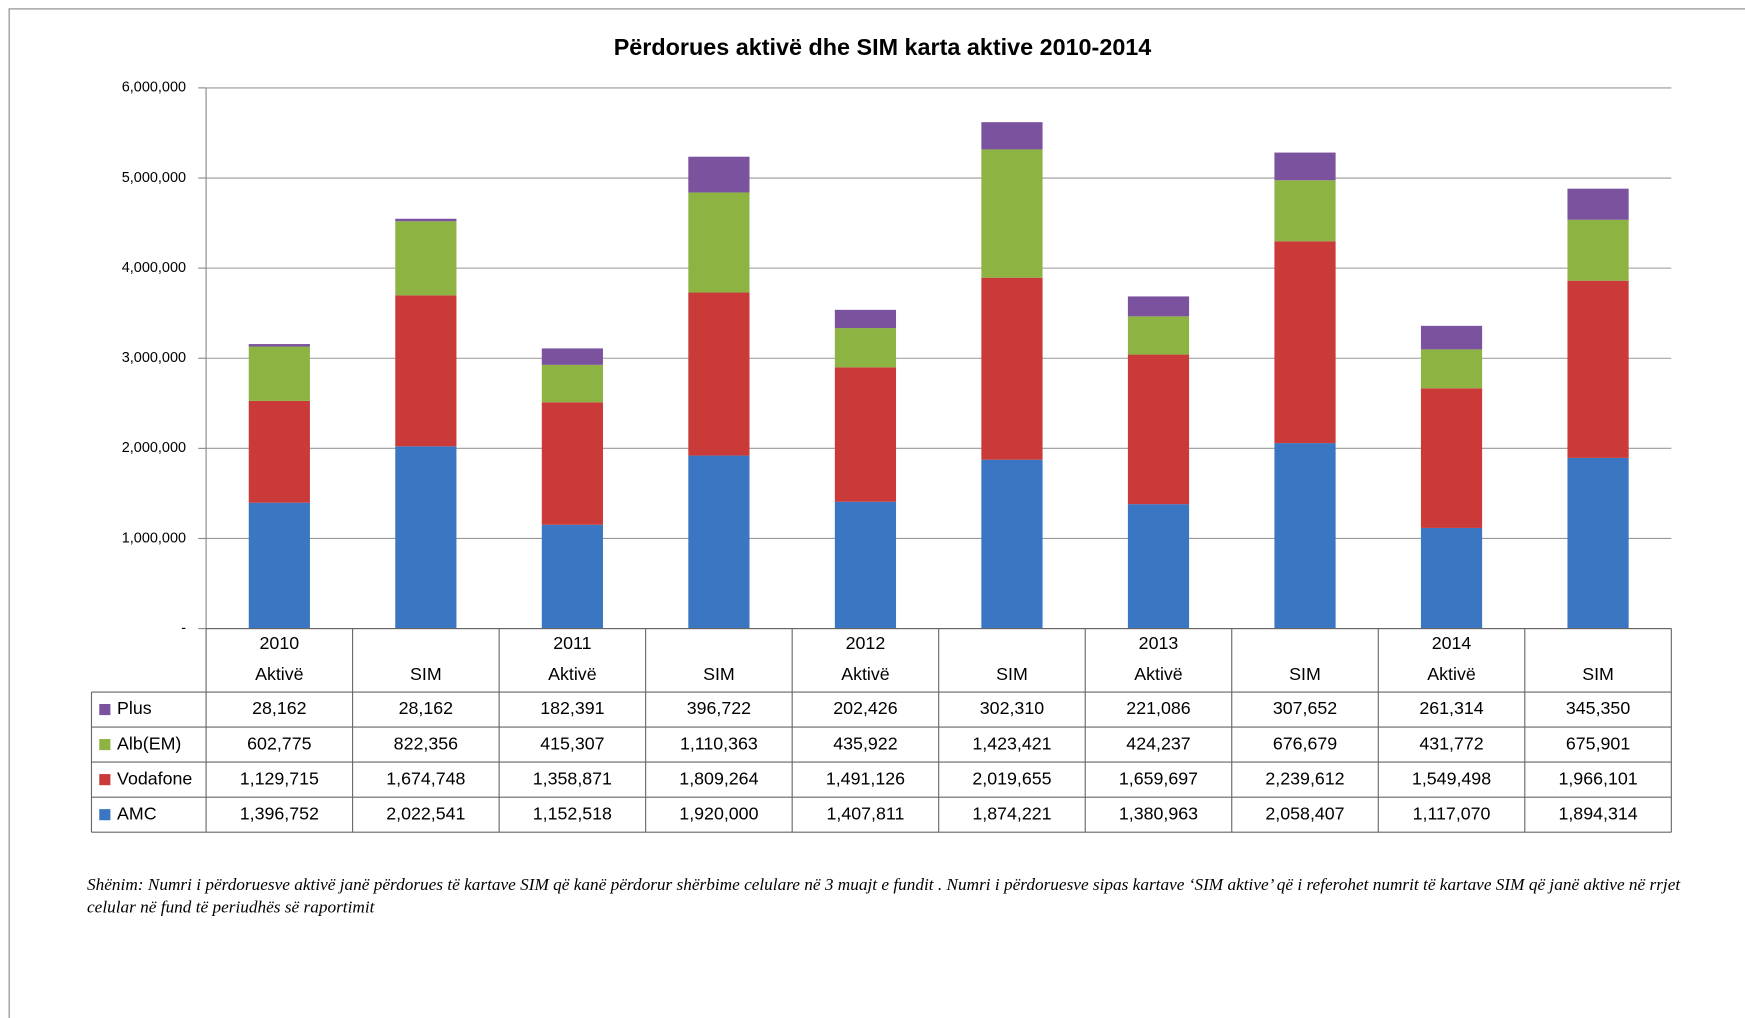  I want to click on data-label: 396,722, so click(719, 708).